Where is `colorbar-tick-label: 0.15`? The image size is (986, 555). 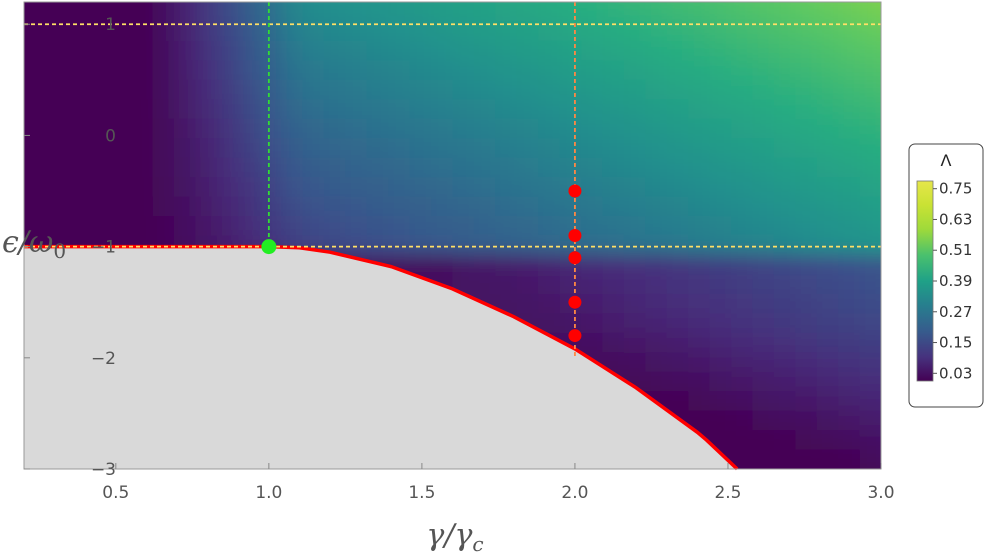 colorbar-tick-label: 0.15 is located at coordinates (955, 343).